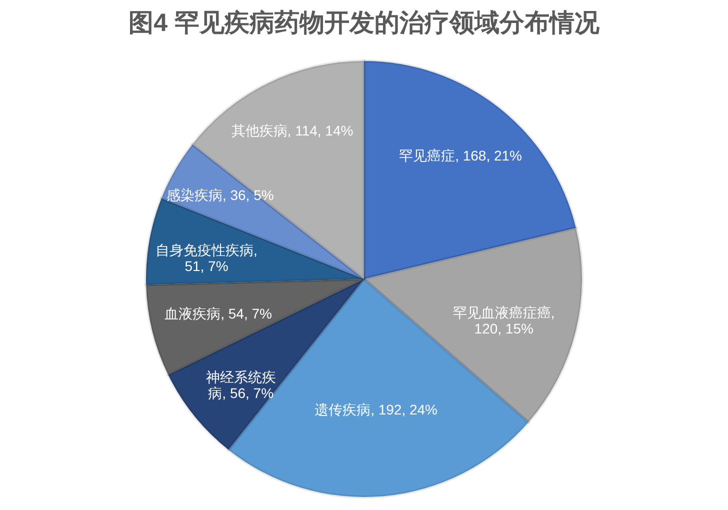  I want to click on slice-label: 神经系统疾病, 56, 7%, so click(241, 385).